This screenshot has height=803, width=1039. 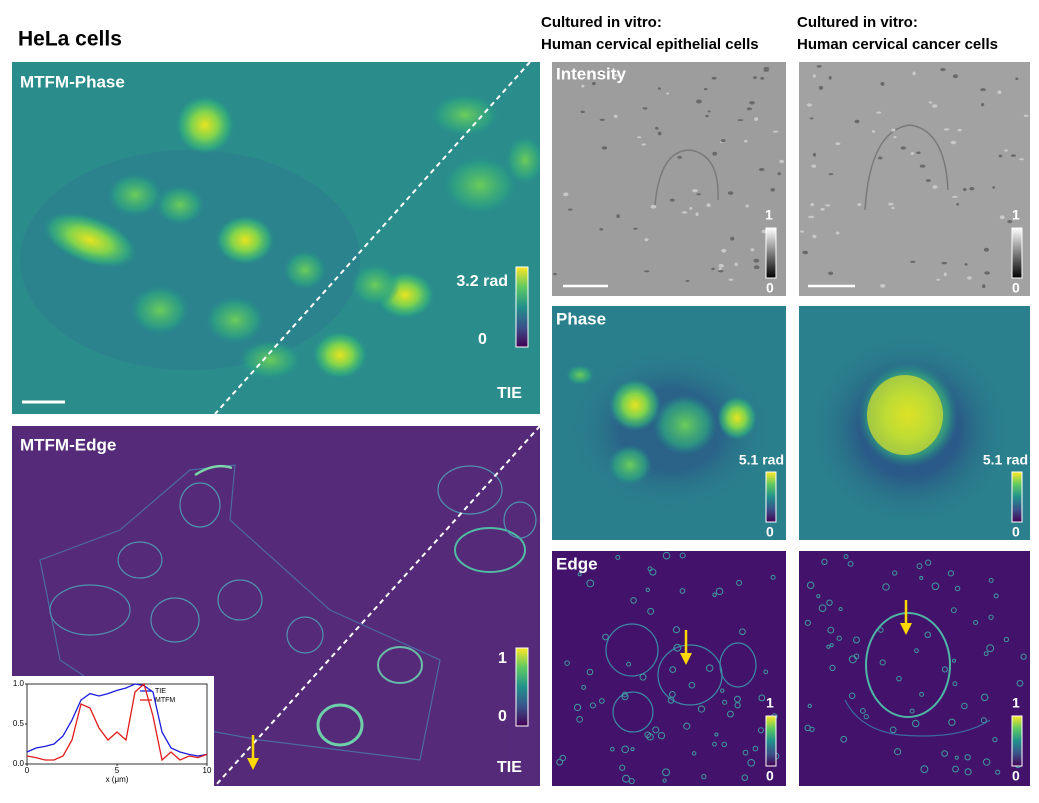 What do you see at coordinates (372, 238) in the screenshot?
I see `divider-line` at bounding box center [372, 238].